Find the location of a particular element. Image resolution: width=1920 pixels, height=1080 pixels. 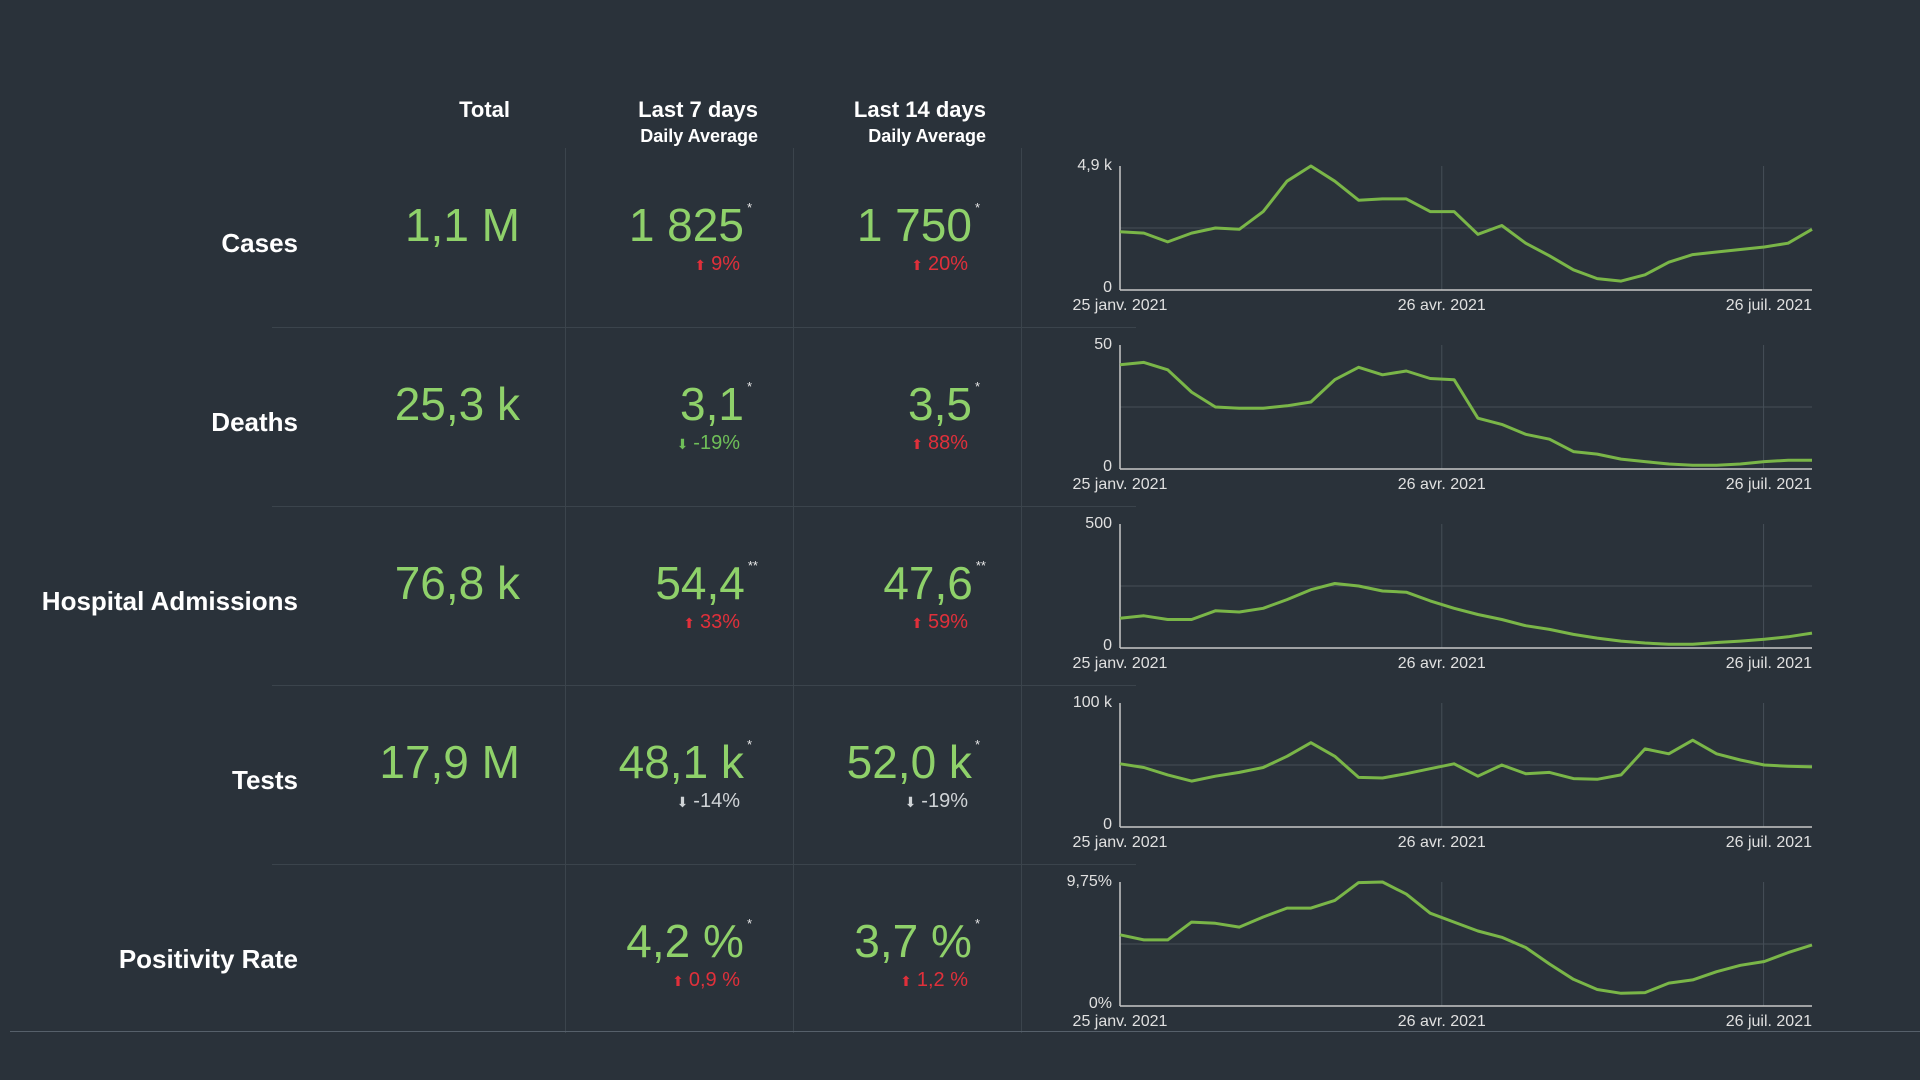

last14-value: 52,0 k * is located at coordinates (913, 762).